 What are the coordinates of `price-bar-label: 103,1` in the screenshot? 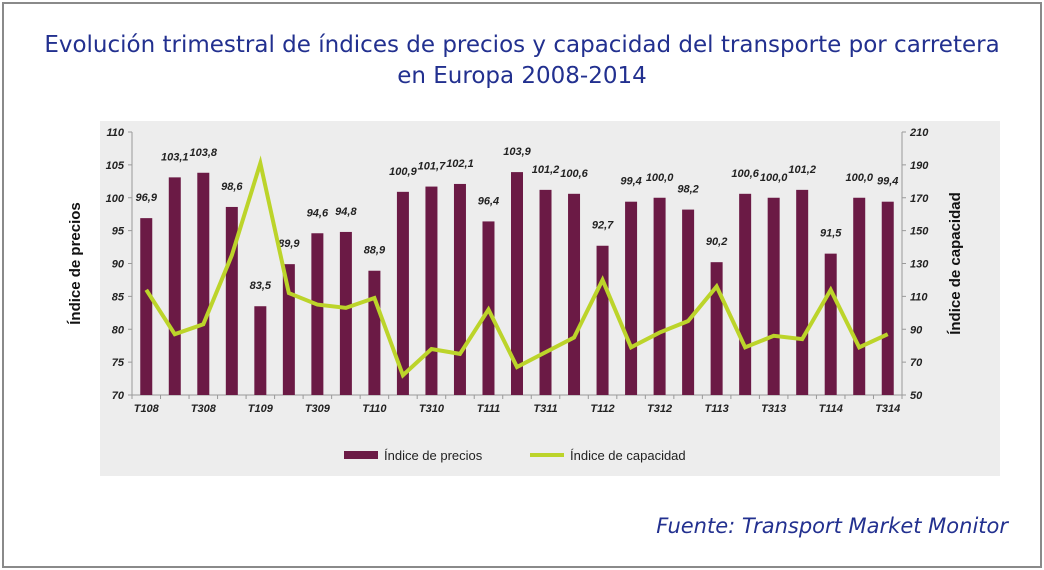 It's located at (175, 157).